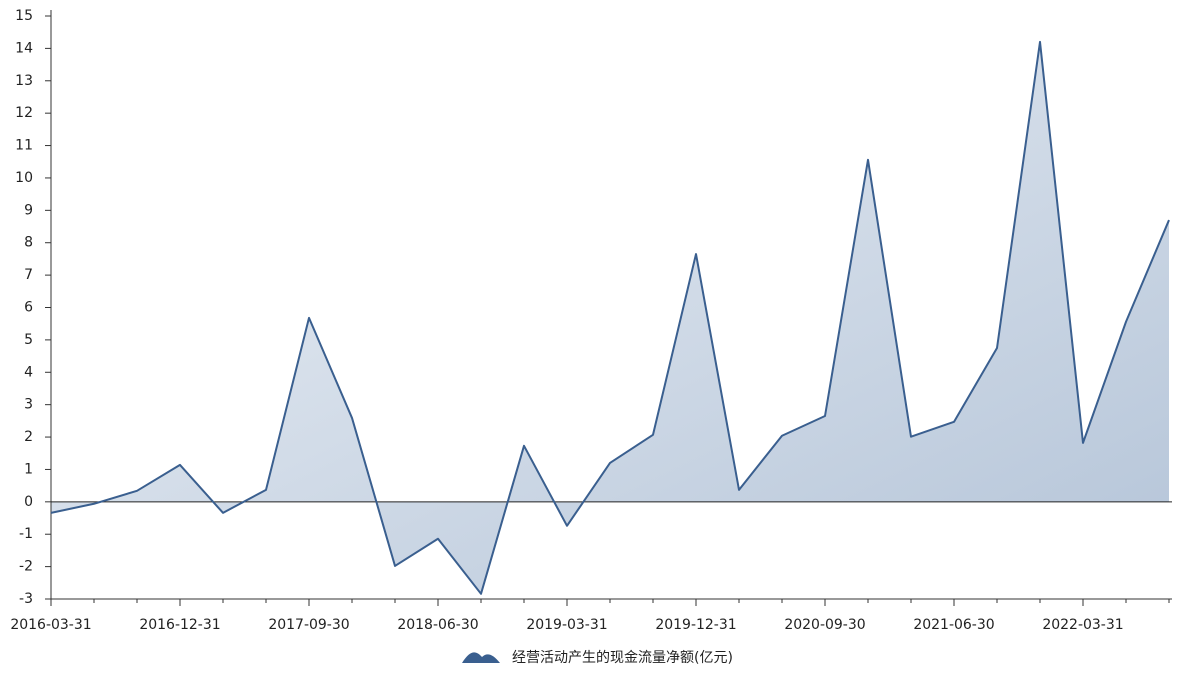 The image size is (1202, 683). I want to click on y-tick-label: 13, so click(24, 81).